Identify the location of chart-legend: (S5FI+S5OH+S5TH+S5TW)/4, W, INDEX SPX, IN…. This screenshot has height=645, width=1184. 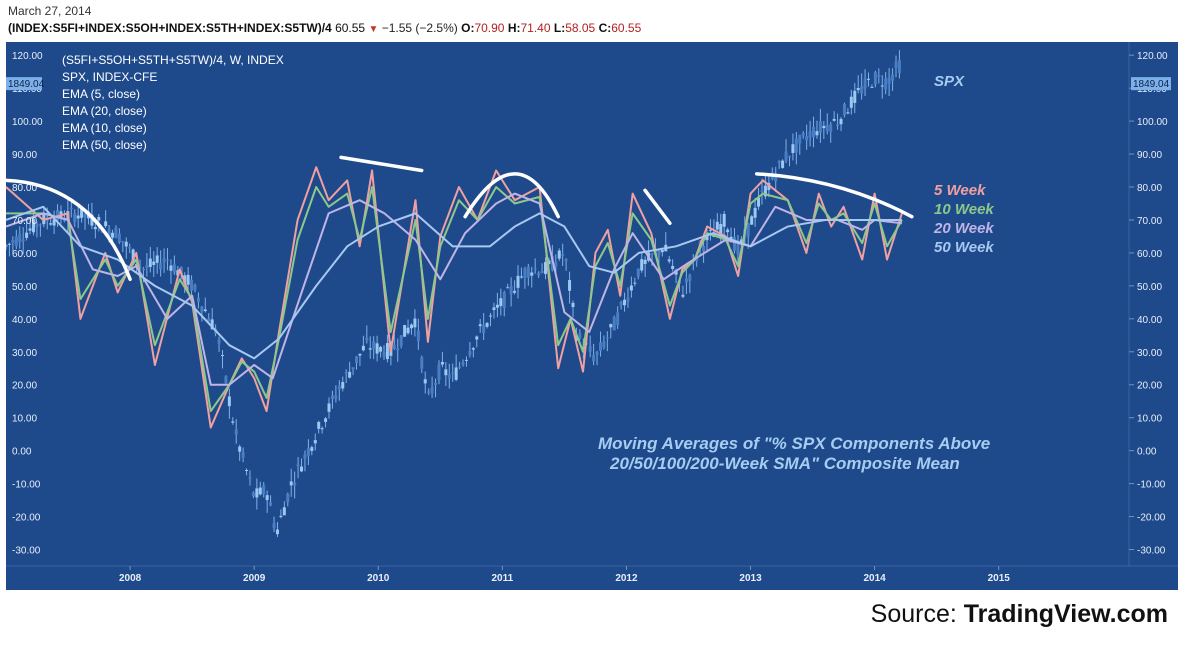
(173, 102).